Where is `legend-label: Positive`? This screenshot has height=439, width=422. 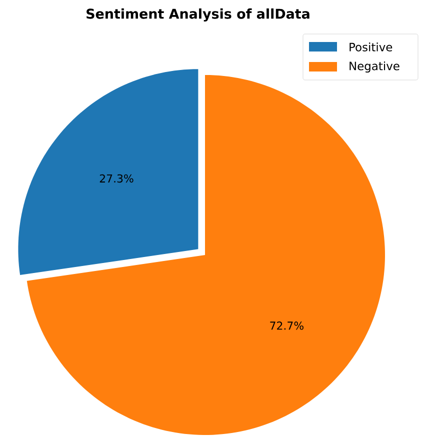
legend-label: Positive is located at coordinates (371, 47).